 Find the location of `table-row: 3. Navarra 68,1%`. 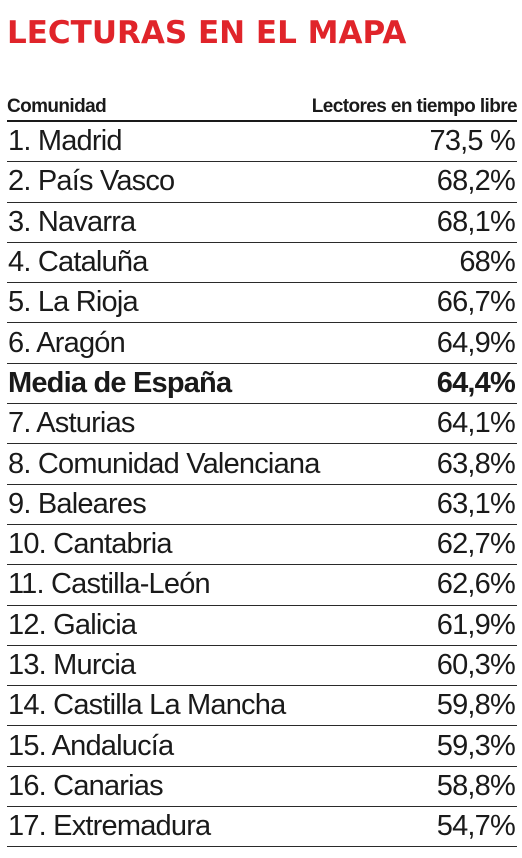

table-row: 3. Navarra 68,1% is located at coordinates (262, 223).